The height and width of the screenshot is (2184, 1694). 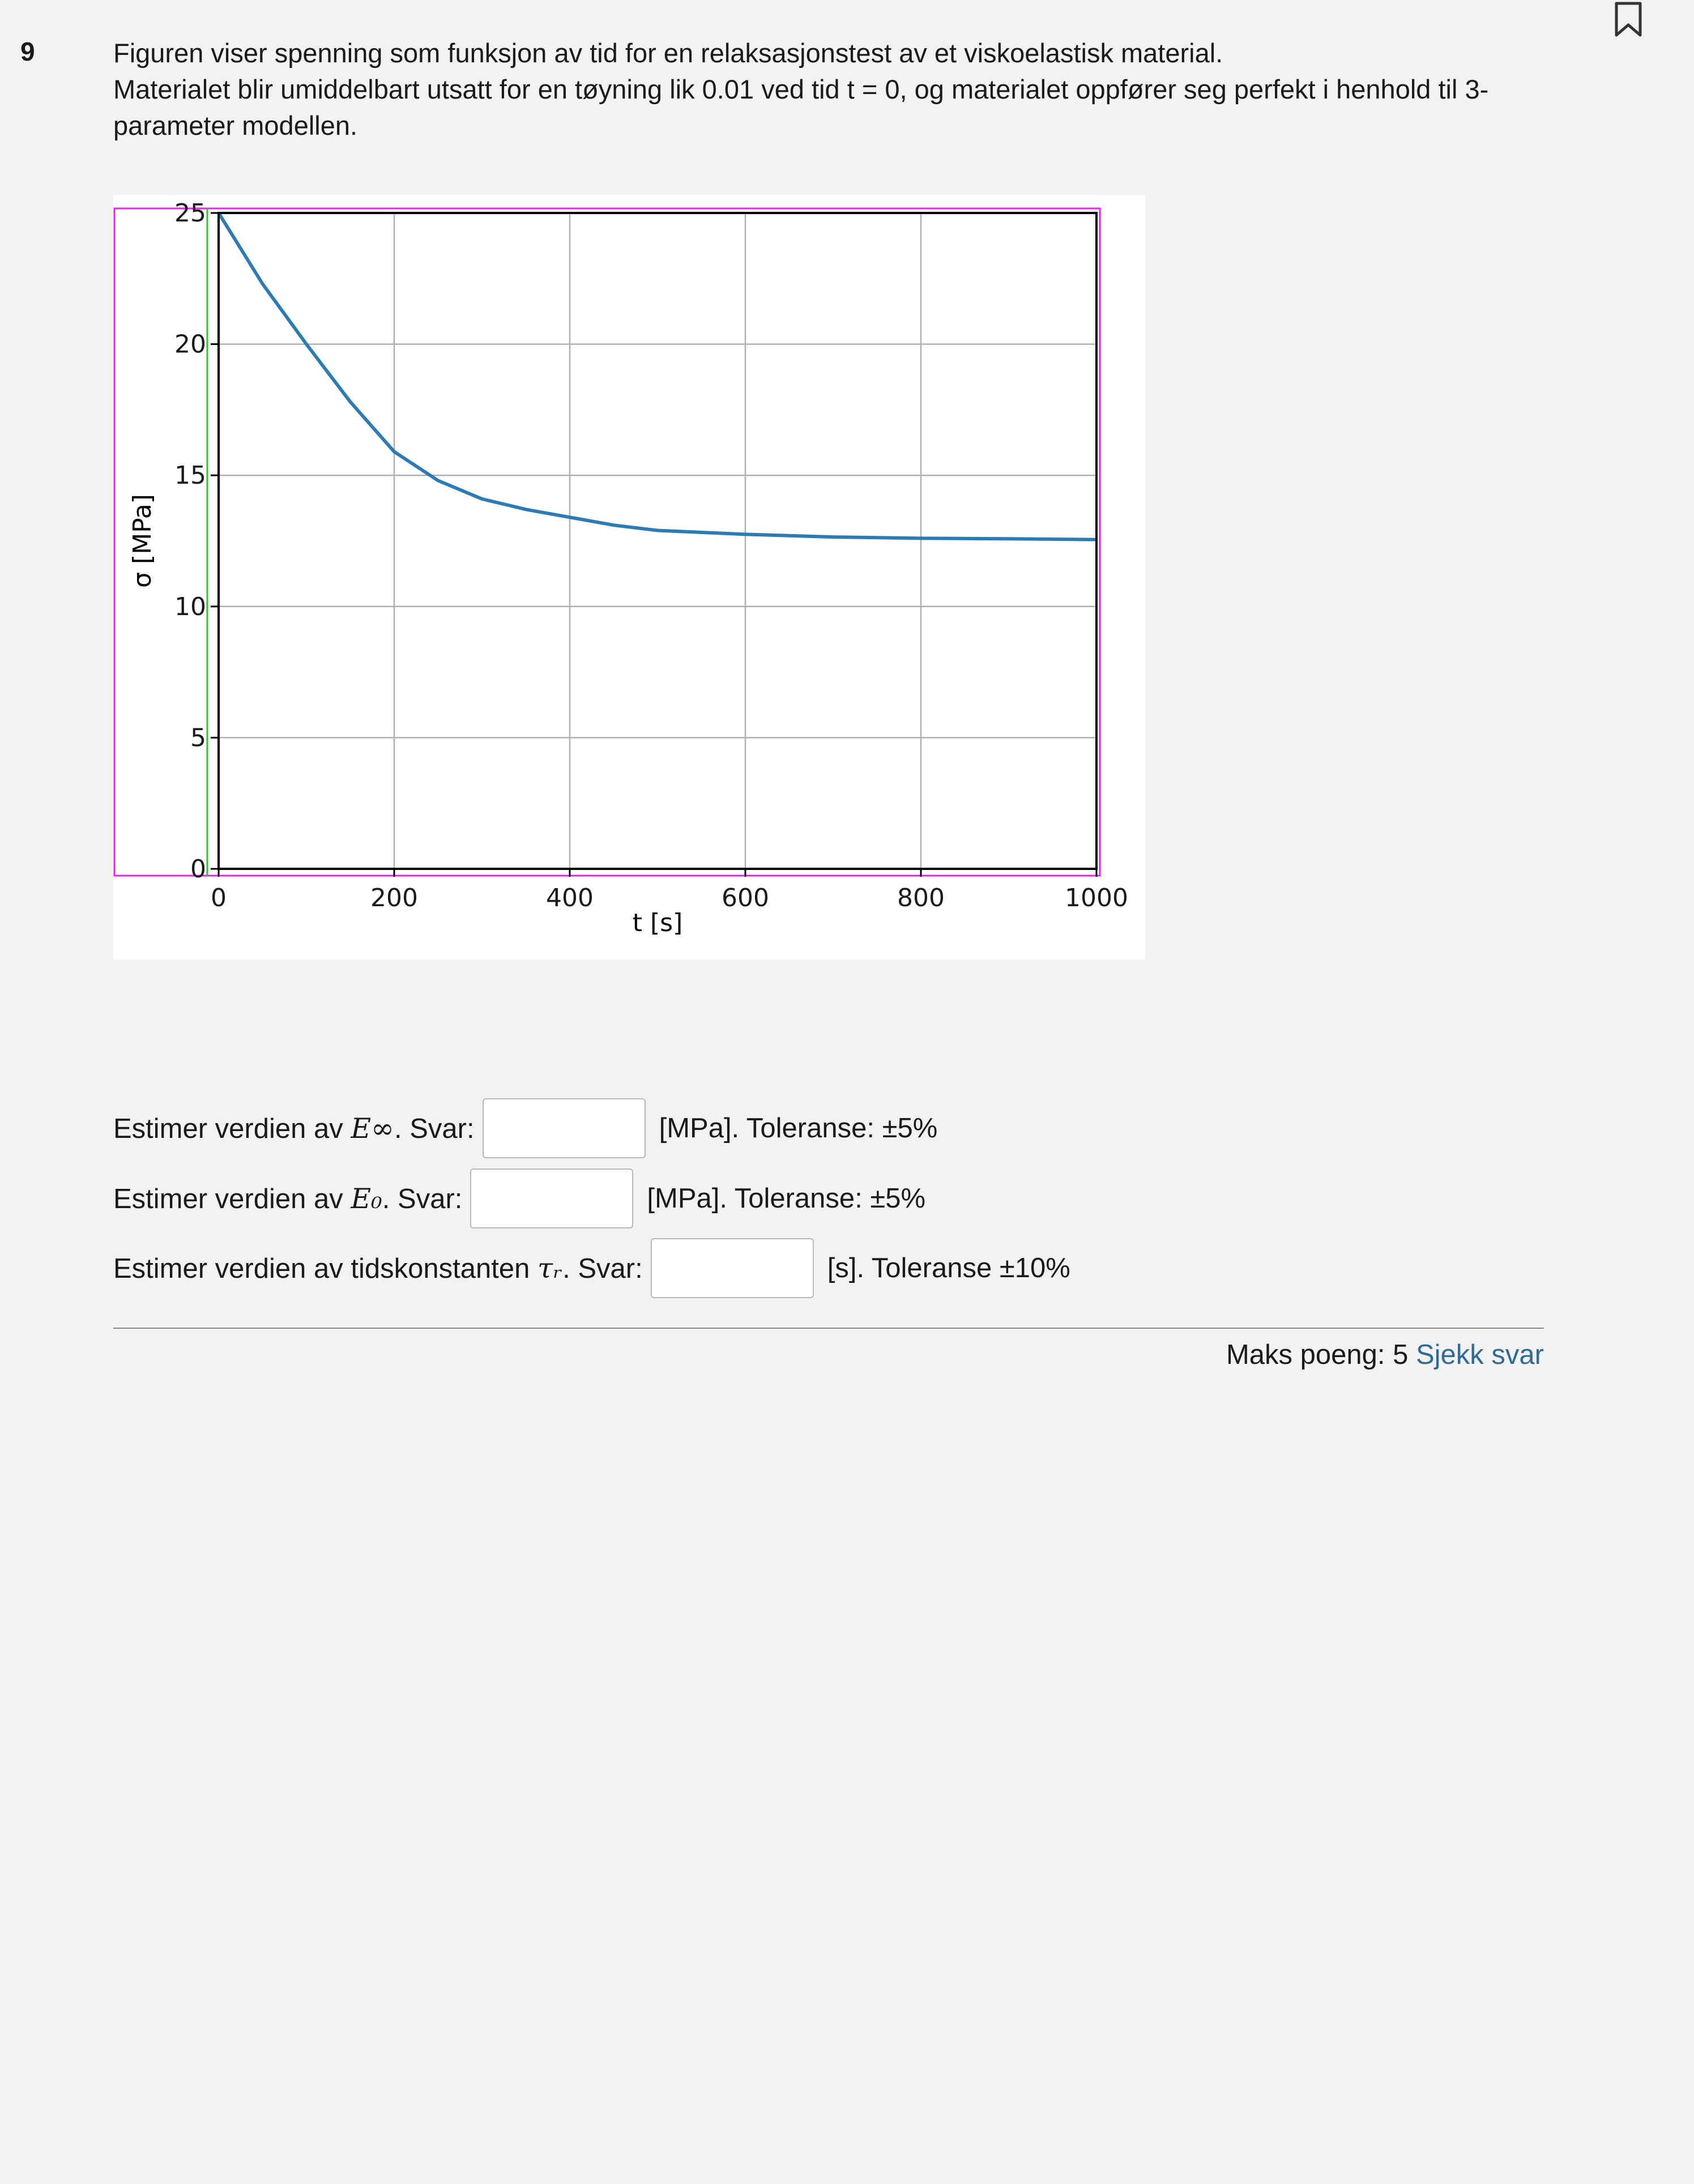 I want to click on x-tick-label: 800, so click(x=921, y=898).